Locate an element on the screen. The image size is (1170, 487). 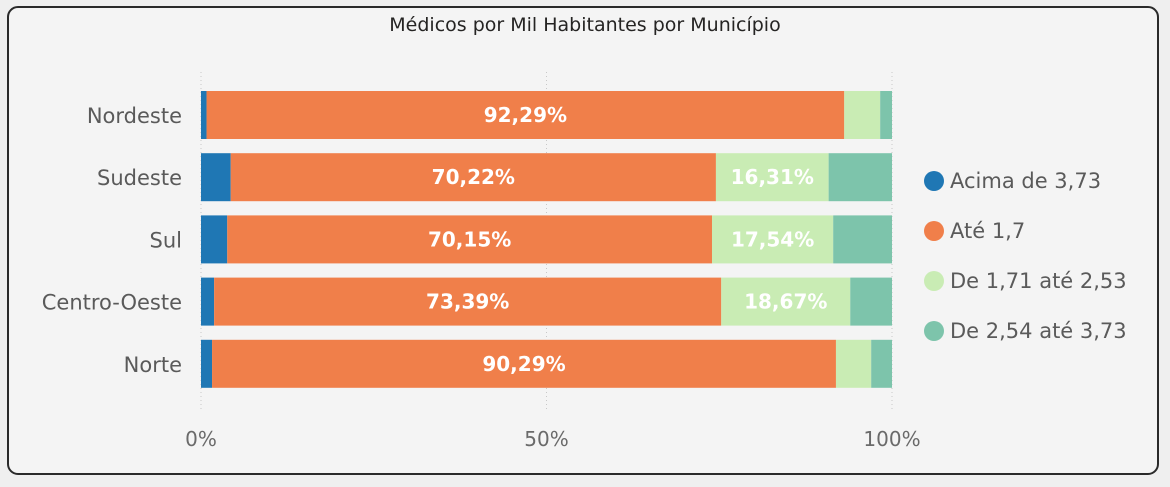
legend-label: Acima de 3,73 is located at coordinates (1026, 180).